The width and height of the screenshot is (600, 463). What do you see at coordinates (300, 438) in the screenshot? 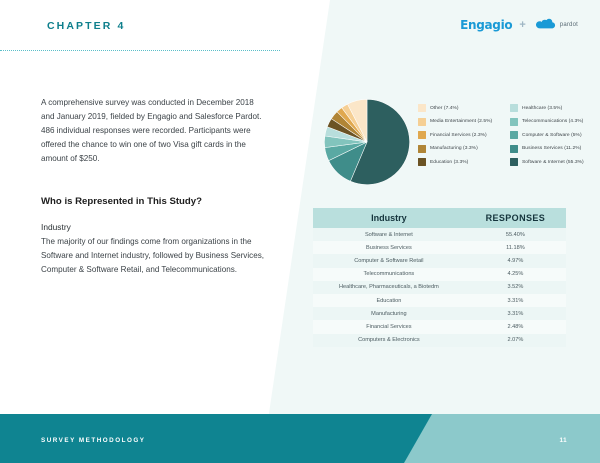
I see `footer-banner` at bounding box center [300, 438].